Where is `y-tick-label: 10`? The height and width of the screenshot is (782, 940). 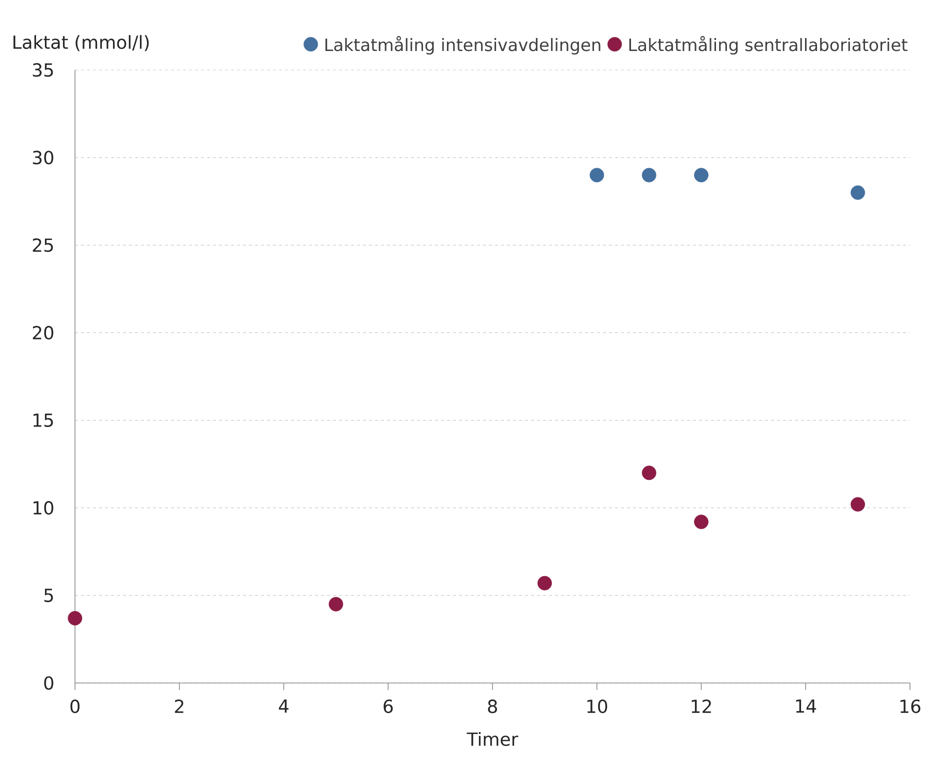
y-tick-label: 10 is located at coordinates (44, 508).